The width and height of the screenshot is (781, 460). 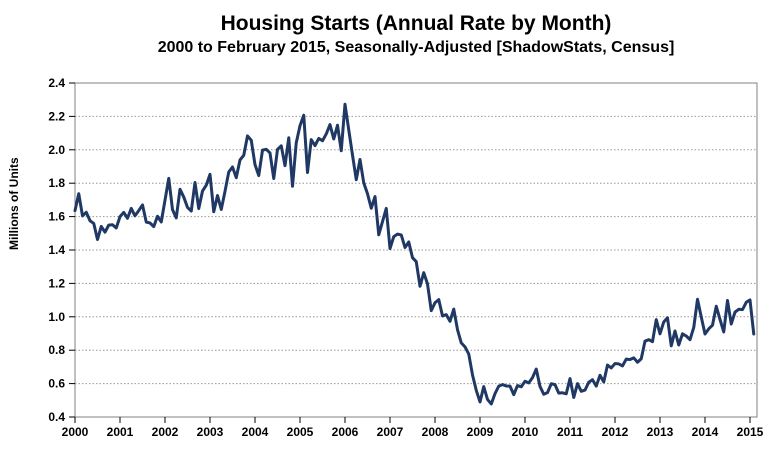 I want to click on y-tick-label: 1.8, so click(x=56, y=183).